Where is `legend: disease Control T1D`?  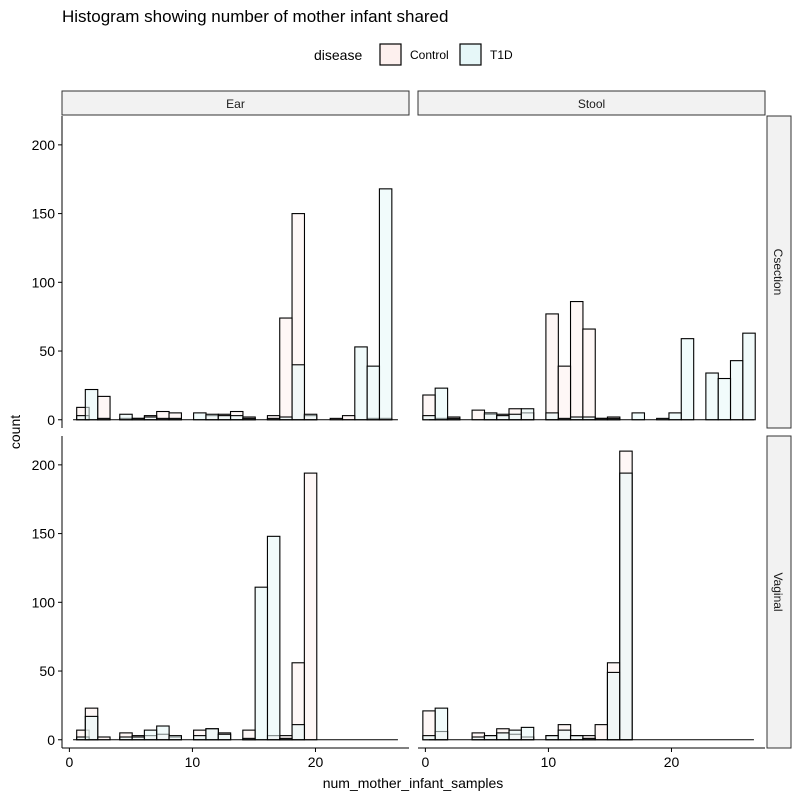
legend: disease Control T1D is located at coordinates (413, 54).